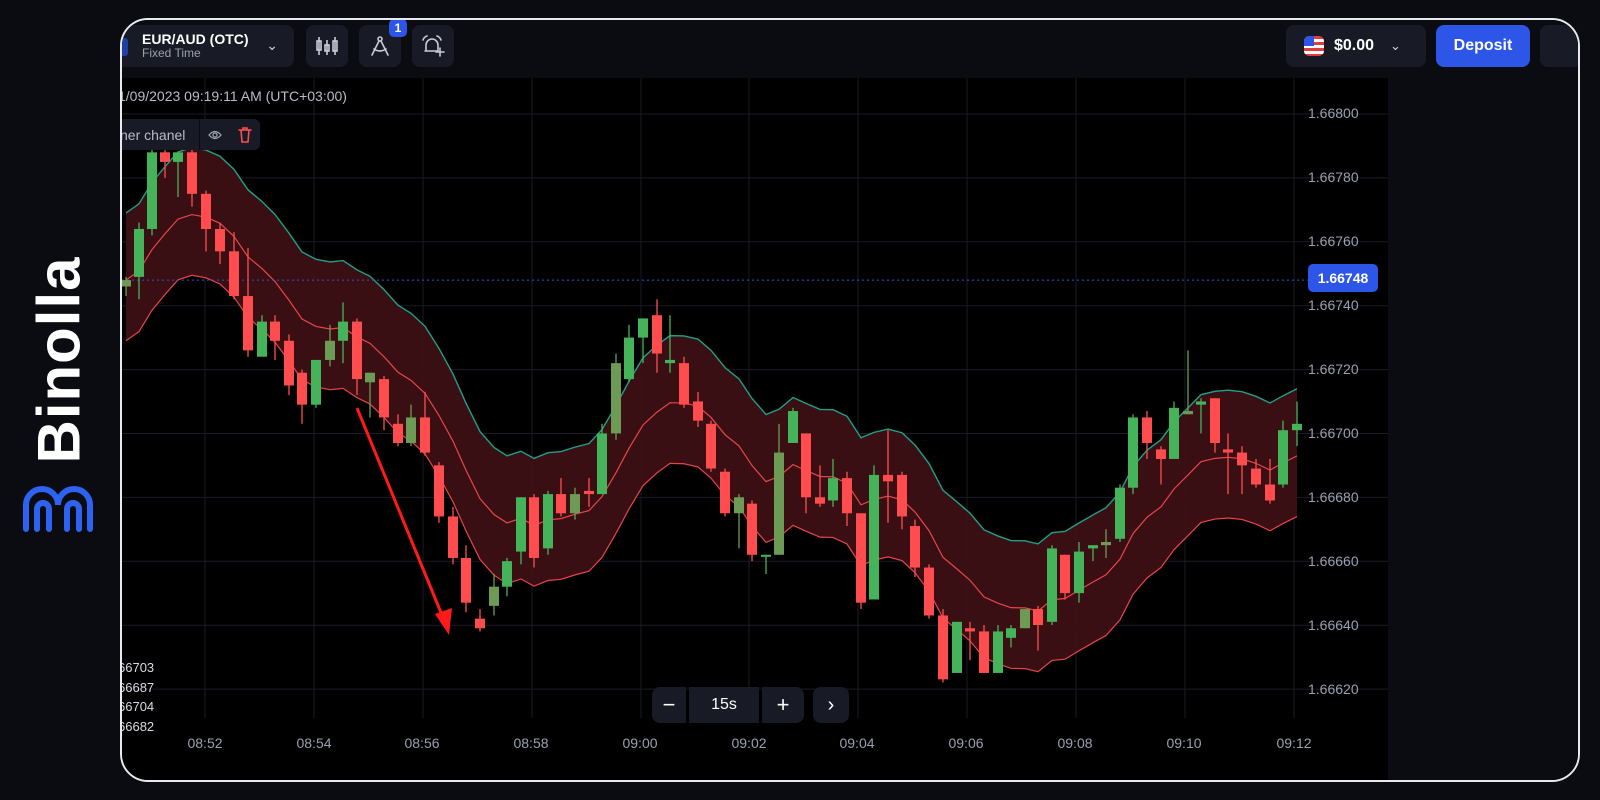  What do you see at coordinates (831, 705) in the screenshot?
I see `scroll-right-button: ›` at bounding box center [831, 705].